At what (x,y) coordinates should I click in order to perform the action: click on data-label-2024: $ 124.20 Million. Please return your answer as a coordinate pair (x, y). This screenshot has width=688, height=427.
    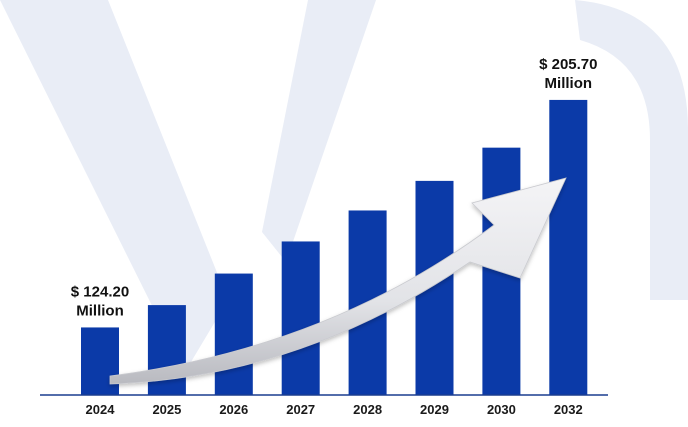
    Looking at the image, I should click on (100, 301).